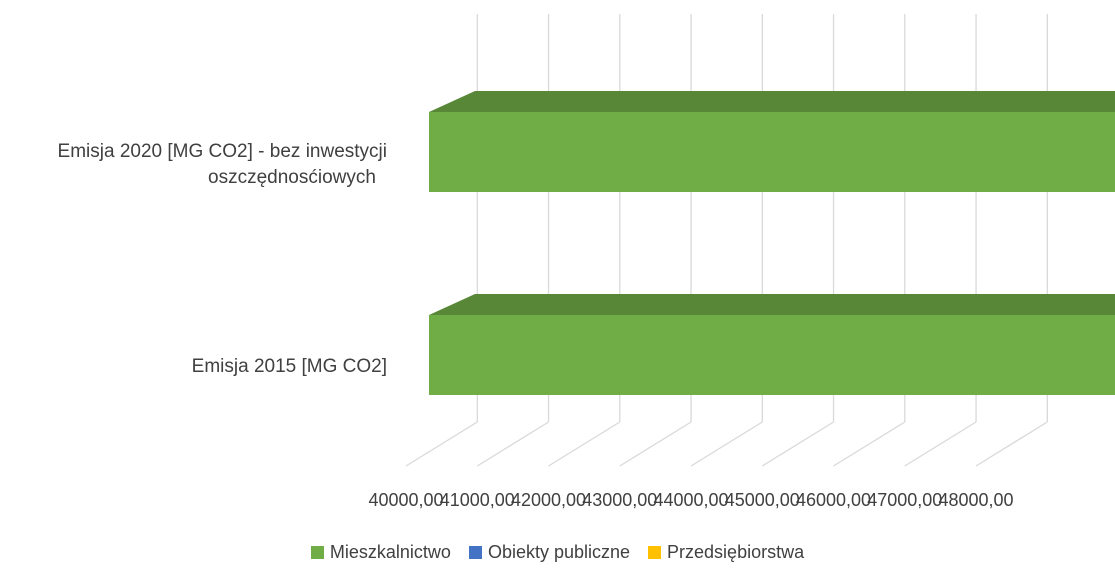 The image size is (1115, 568). I want to click on x-tick-label: 41000,00, so click(477, 500).